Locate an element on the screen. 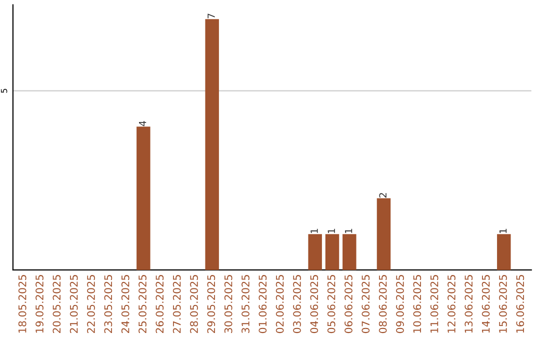 This screenshot has width=540, height=340. x-tick-label: 22.05.2025 is located at coordinates (91, 304).